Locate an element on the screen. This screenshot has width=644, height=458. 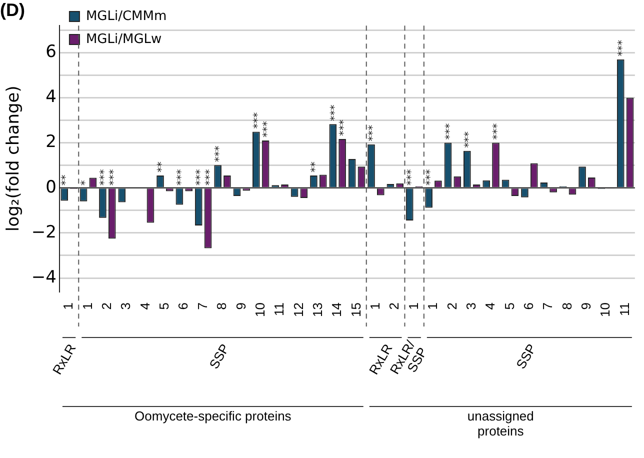
y-tick-label: 0 is located at coordinates (51, 187).